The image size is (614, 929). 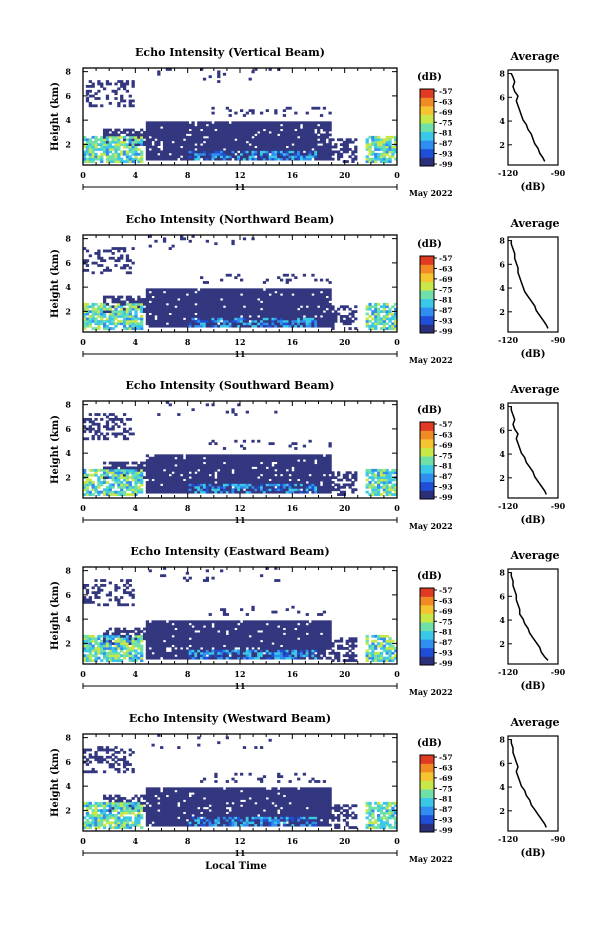 I want to click on colorbar-label: -93, so click(x=446, y=820).